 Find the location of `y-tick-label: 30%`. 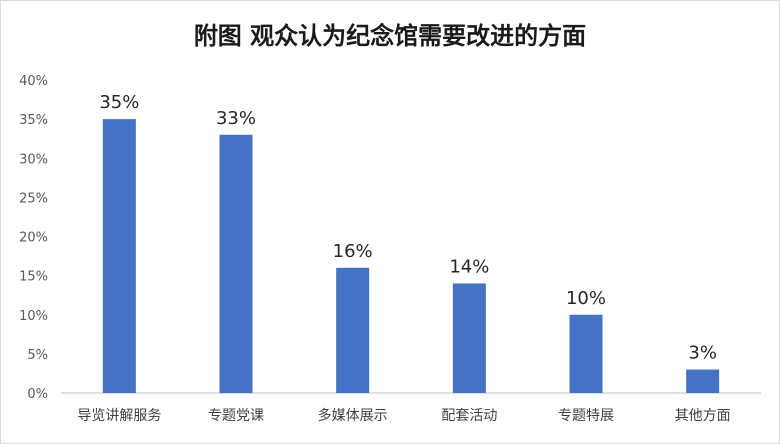

y-tick-label: 30% is located at coordinates (33, 159).